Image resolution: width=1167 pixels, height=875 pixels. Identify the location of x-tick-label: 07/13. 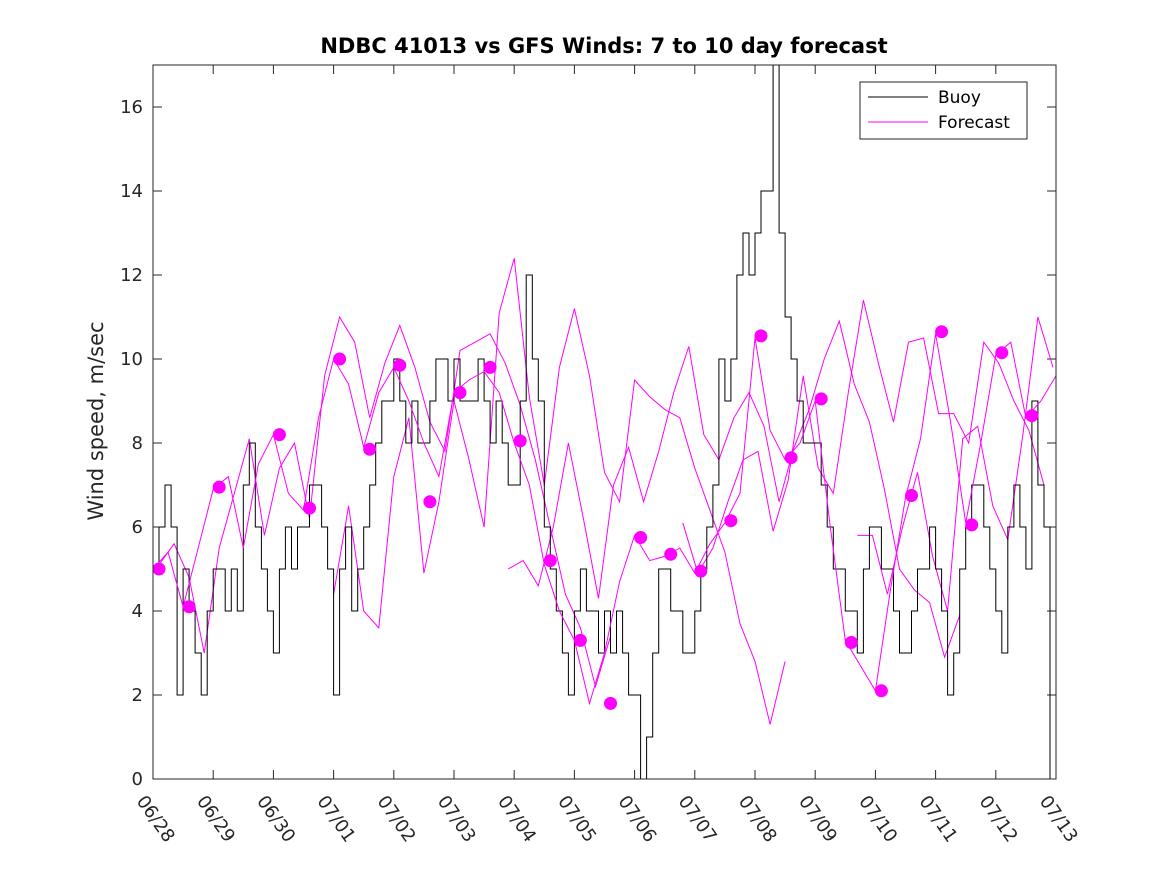
(1058, 819).